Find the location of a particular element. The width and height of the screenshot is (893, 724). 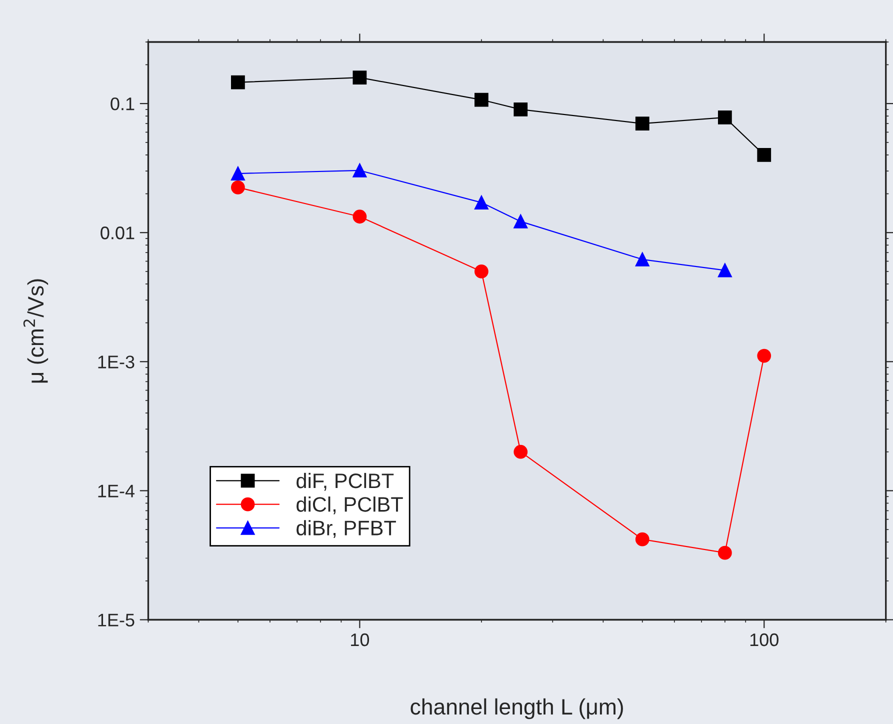

y-tick-label: 0.1 is located at coordinates (122, 103).